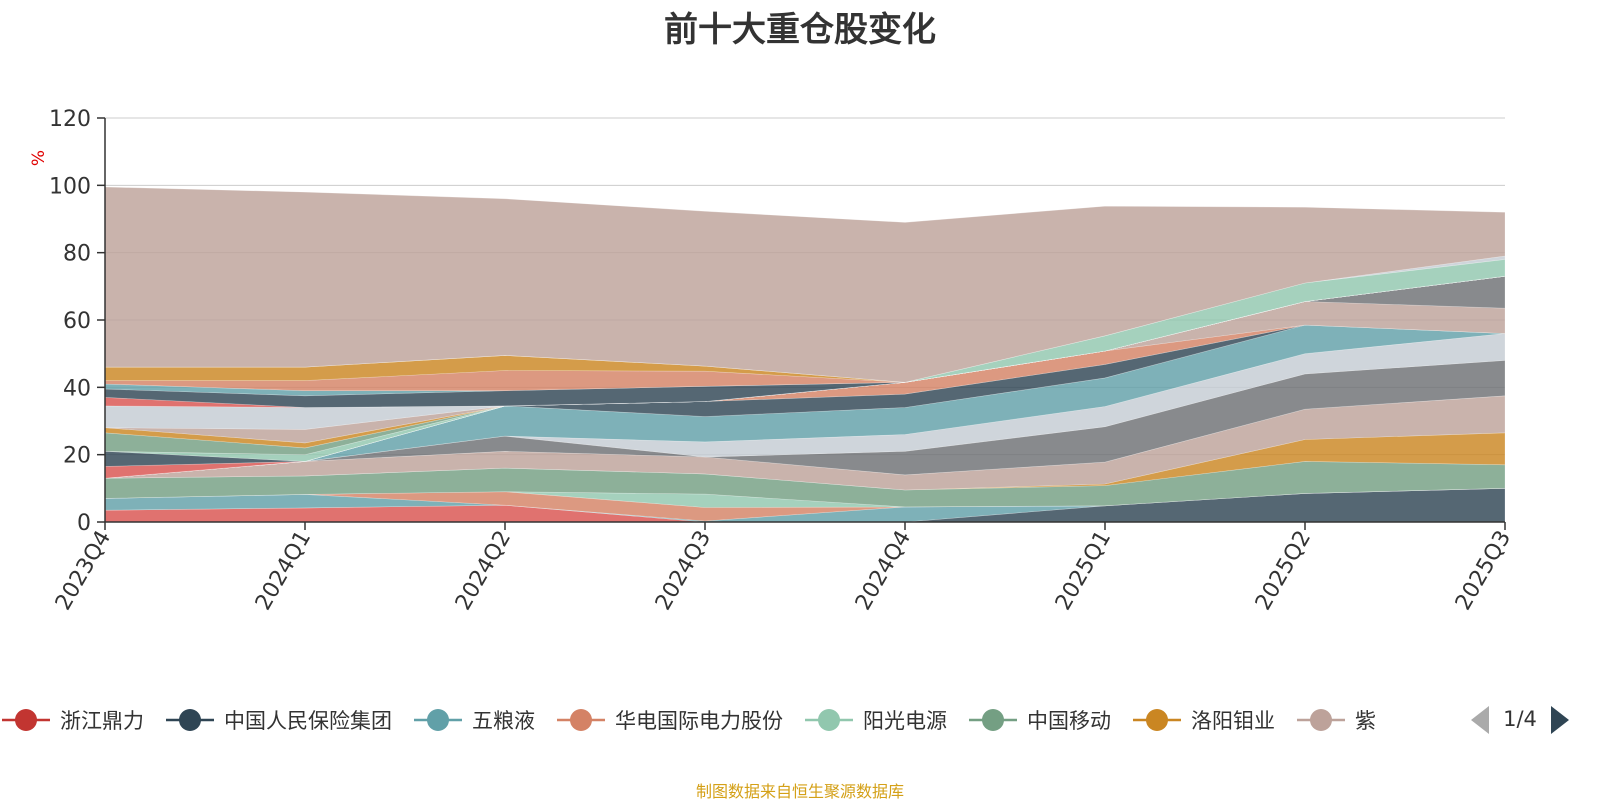 This screenshot has height=800, width=1600. I want to click on y-tick-labels: 0 20 40 60 80 100 120, so click(77, 321).